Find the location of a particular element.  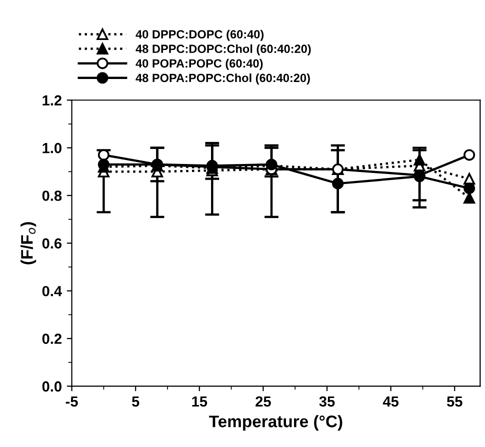

x-tick-label: 45 is located at coordinates (390, 401).